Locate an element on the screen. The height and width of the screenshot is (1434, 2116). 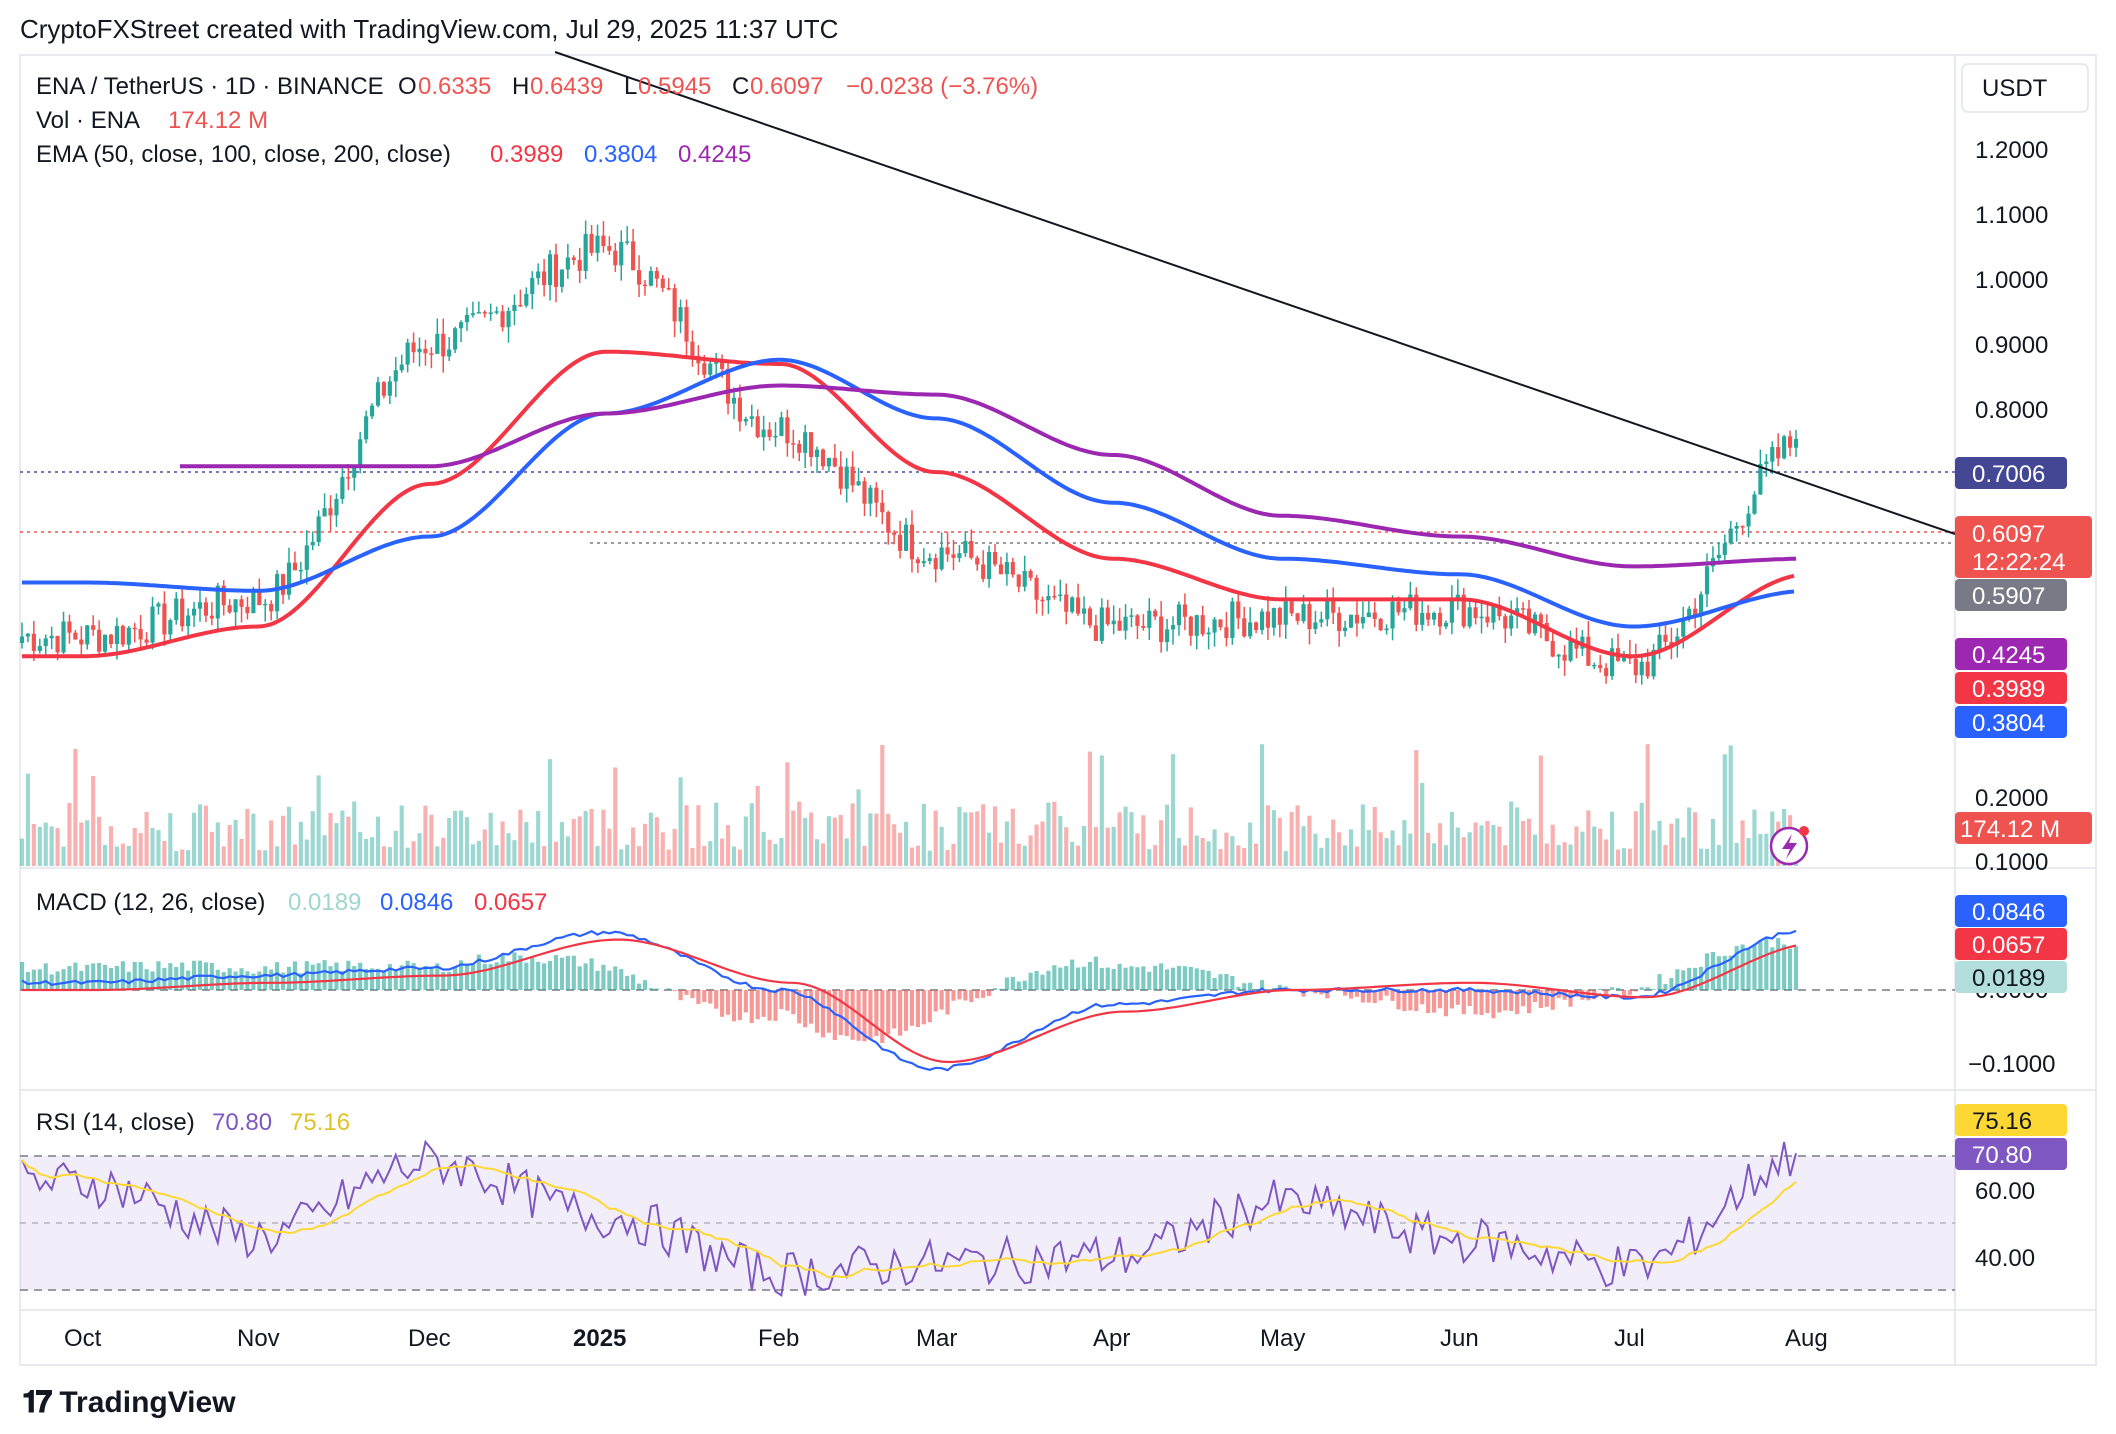
lightning-icon is located at coordinates (1789, 846).